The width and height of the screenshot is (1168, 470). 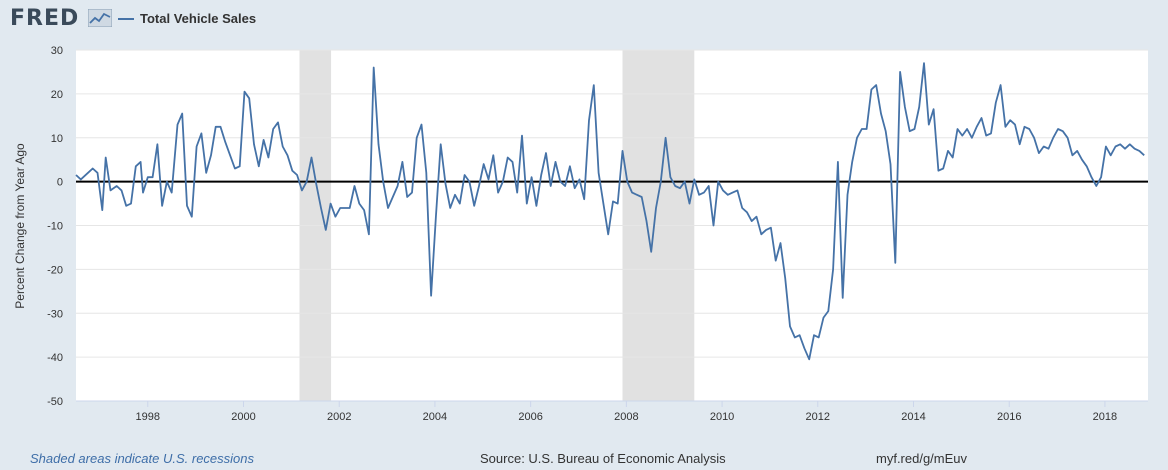 I want to click on x-tick-label: 2018, so click(x=1105, y=417).